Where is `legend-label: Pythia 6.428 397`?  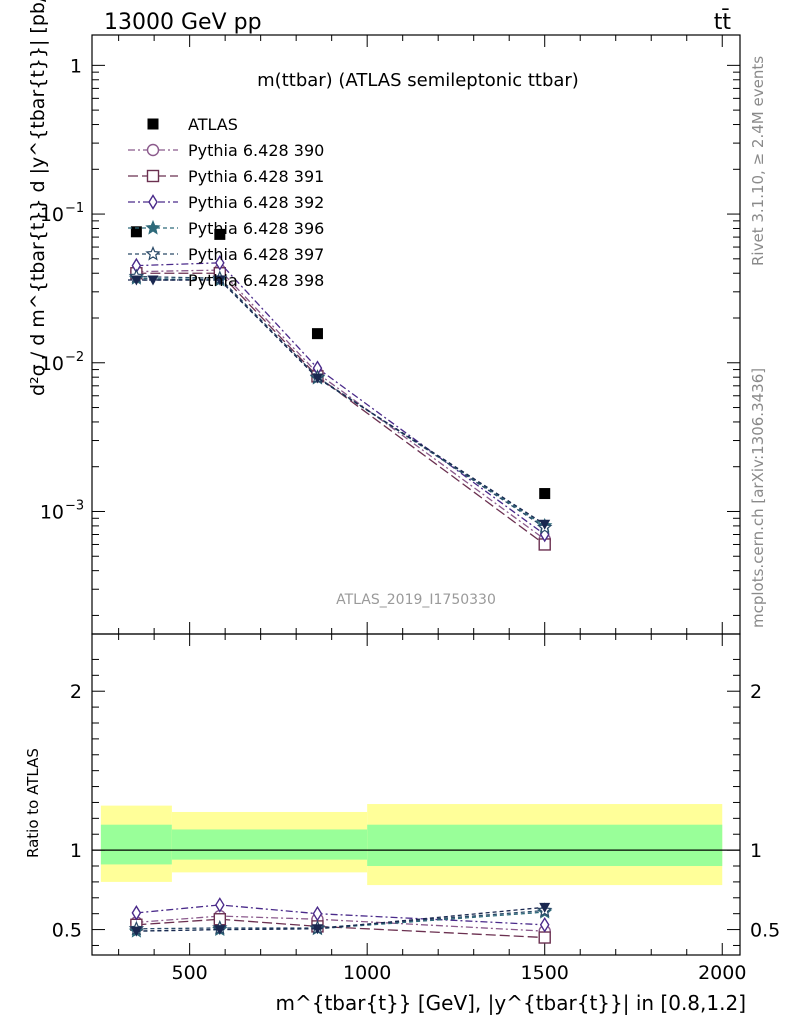 legend-label: Pythia 6.428 397 is located at coordinates (256, 254).